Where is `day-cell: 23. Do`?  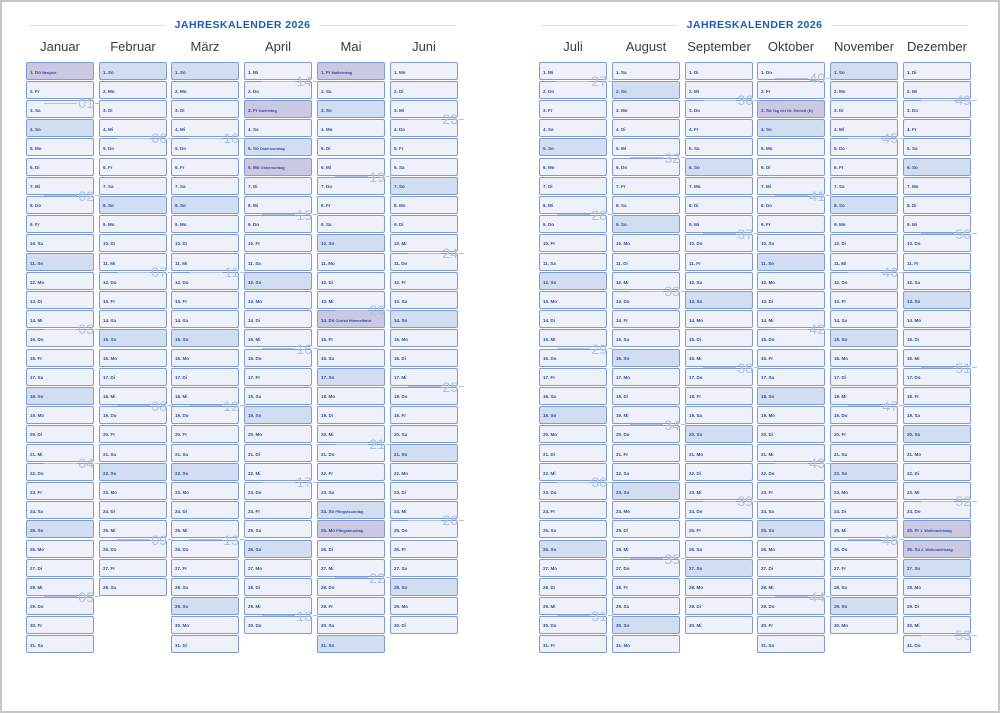 day-cell: 23. Do is located at coordinates (573, 491).